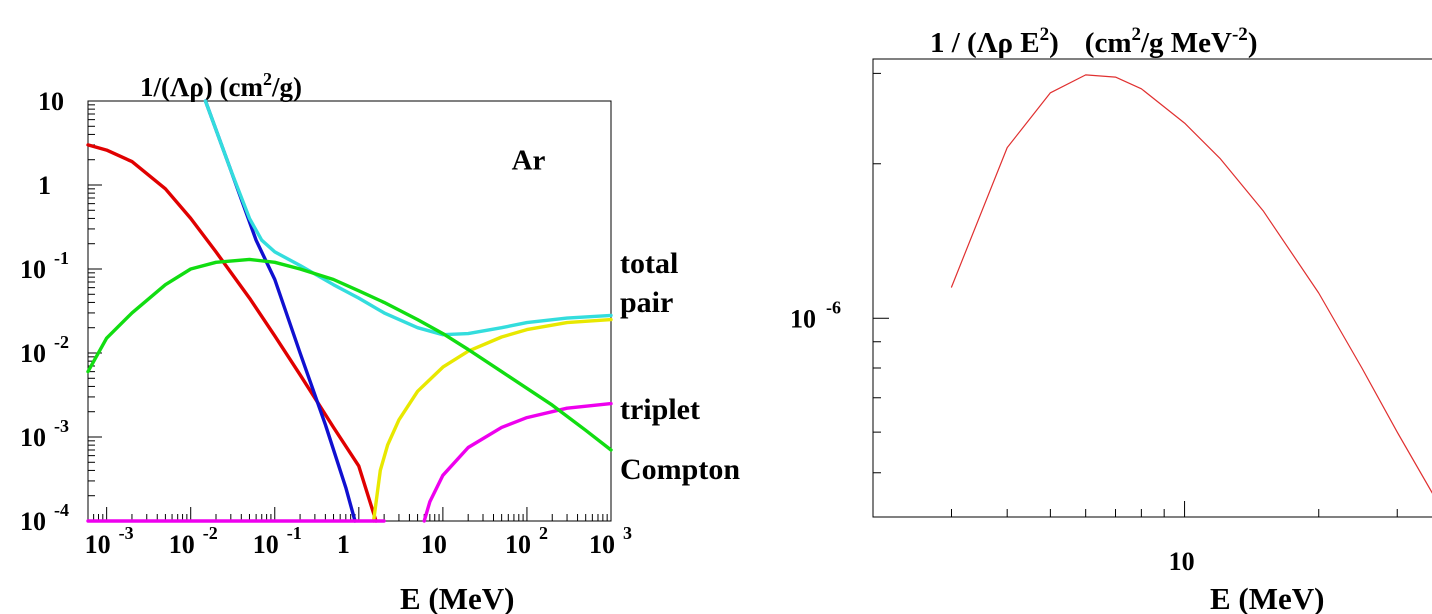 This screenshot has height=614, width=1432. Describe the element at coordinates (660, 409) in the screenshot. I see `legend-triplet: triplet` at that location.